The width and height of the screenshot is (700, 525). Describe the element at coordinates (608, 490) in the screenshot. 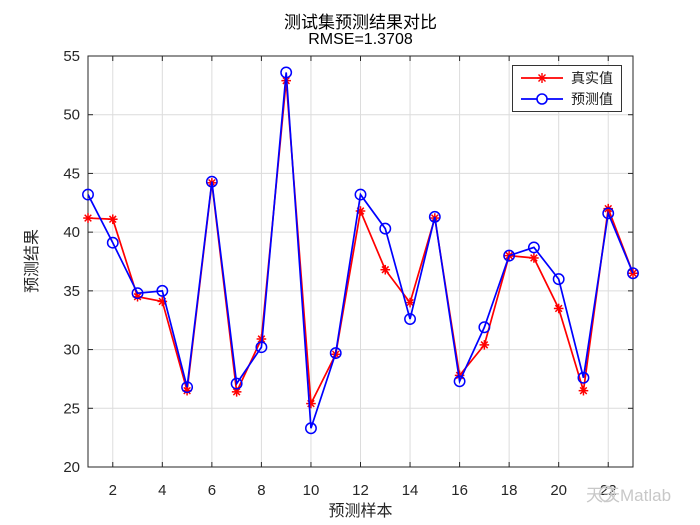

I see `x-tick-label: 22` at that location.